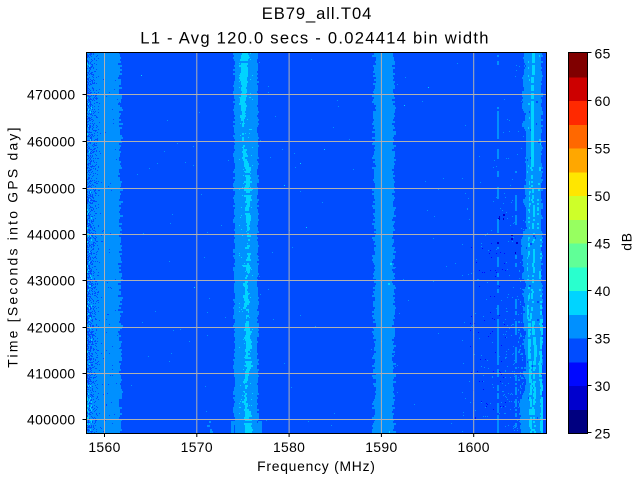 The image size is (640, 480). I want to click on svg-text: 35, so click(603, 339).